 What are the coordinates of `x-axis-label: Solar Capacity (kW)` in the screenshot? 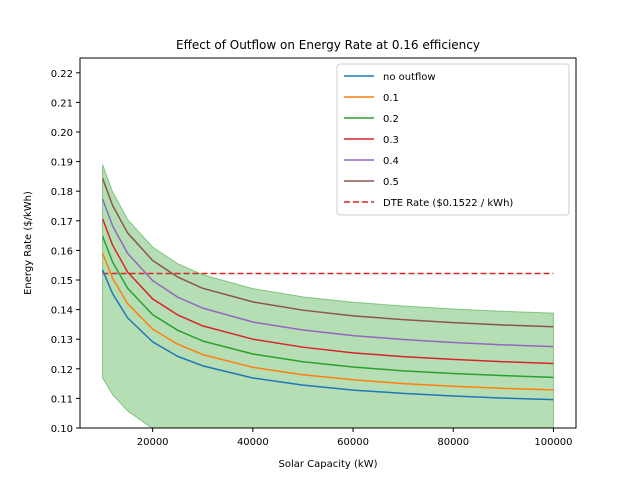 It's located at (327, 464).